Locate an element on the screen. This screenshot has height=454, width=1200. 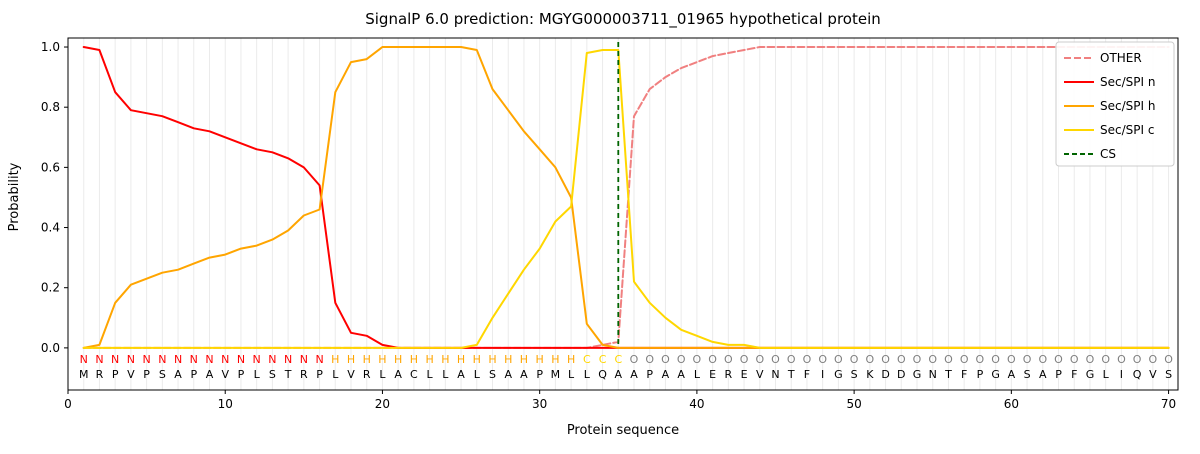
legend-item-sec-spi-c: Sec/SPI c is located at coordinates (1109, 130).